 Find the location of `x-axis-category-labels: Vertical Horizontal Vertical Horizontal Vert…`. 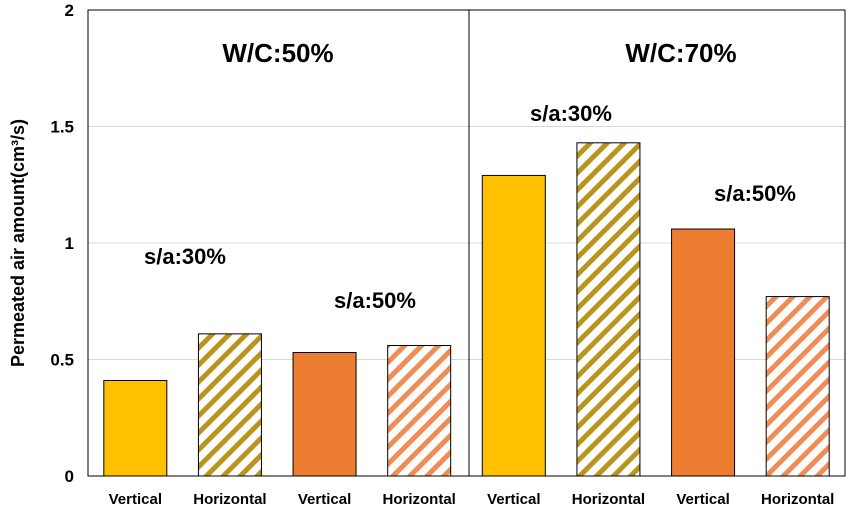

x-axis-category-labels: Vertical Horizontal Vertical Horizontal Vert… is located at coordinates (472, 499).